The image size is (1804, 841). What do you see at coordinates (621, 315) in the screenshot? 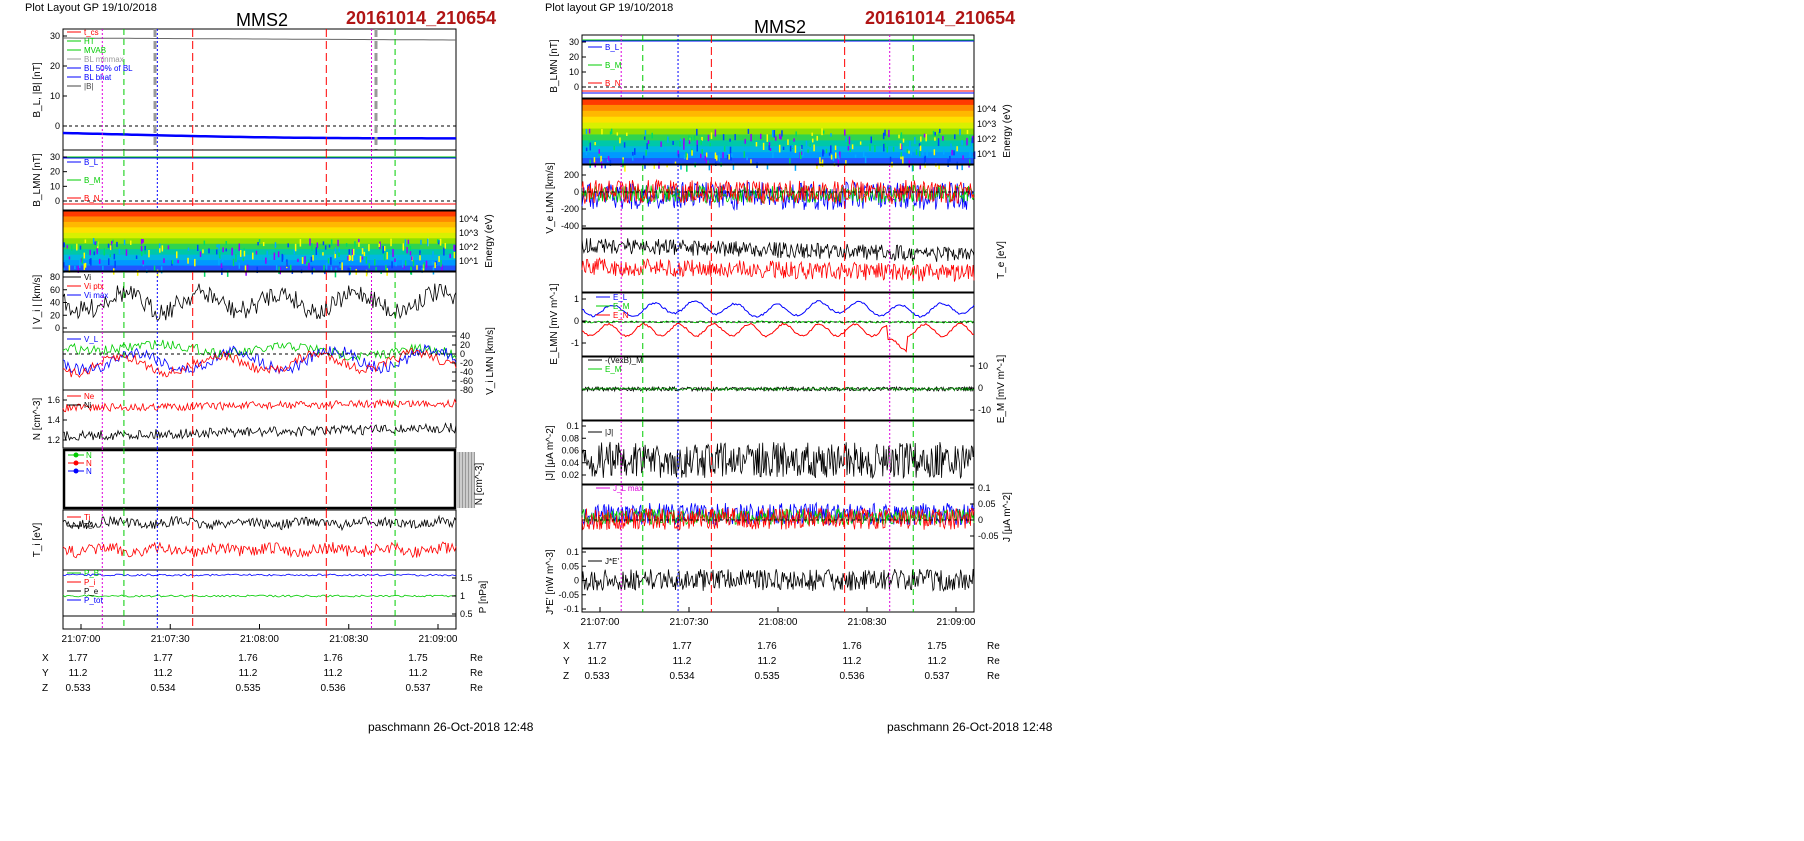
I see `right-p4-legend-label-2: E_N` at bounding box center [621, 315].